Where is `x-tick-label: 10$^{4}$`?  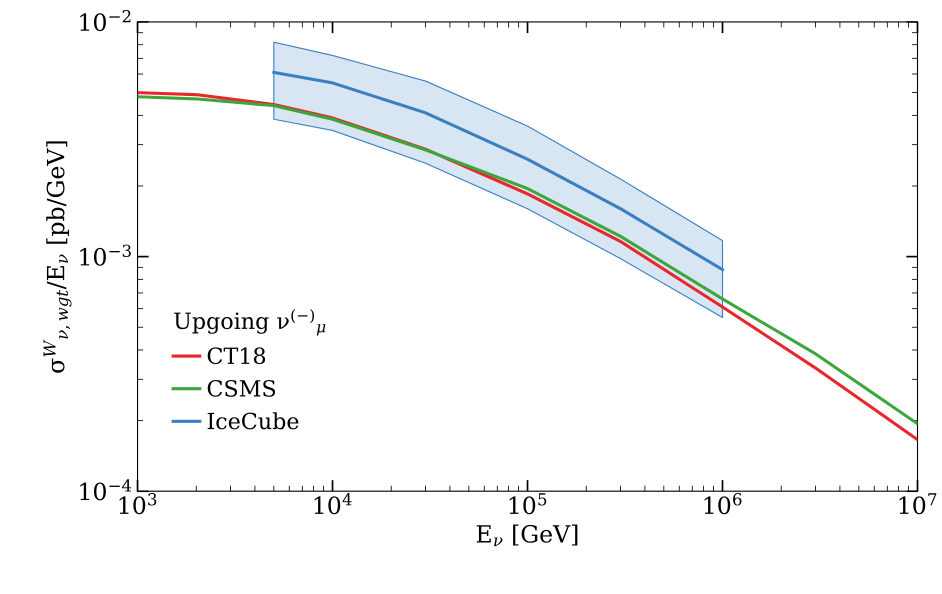
x-tick-label: 10$^{4}$ is located at coordinates (333, 503).